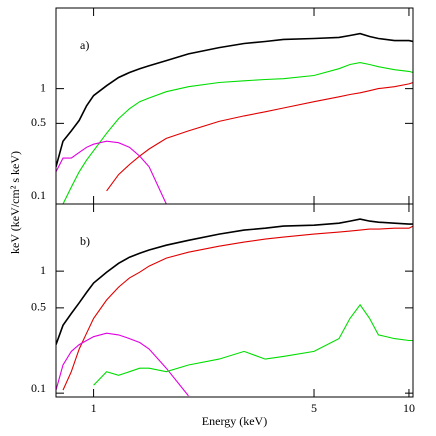 The height and width of the screenshot is (436, 436). Describe the element at coordinates (314, 408) in the screenshot. I see `x-tick-label: 5` at that location.